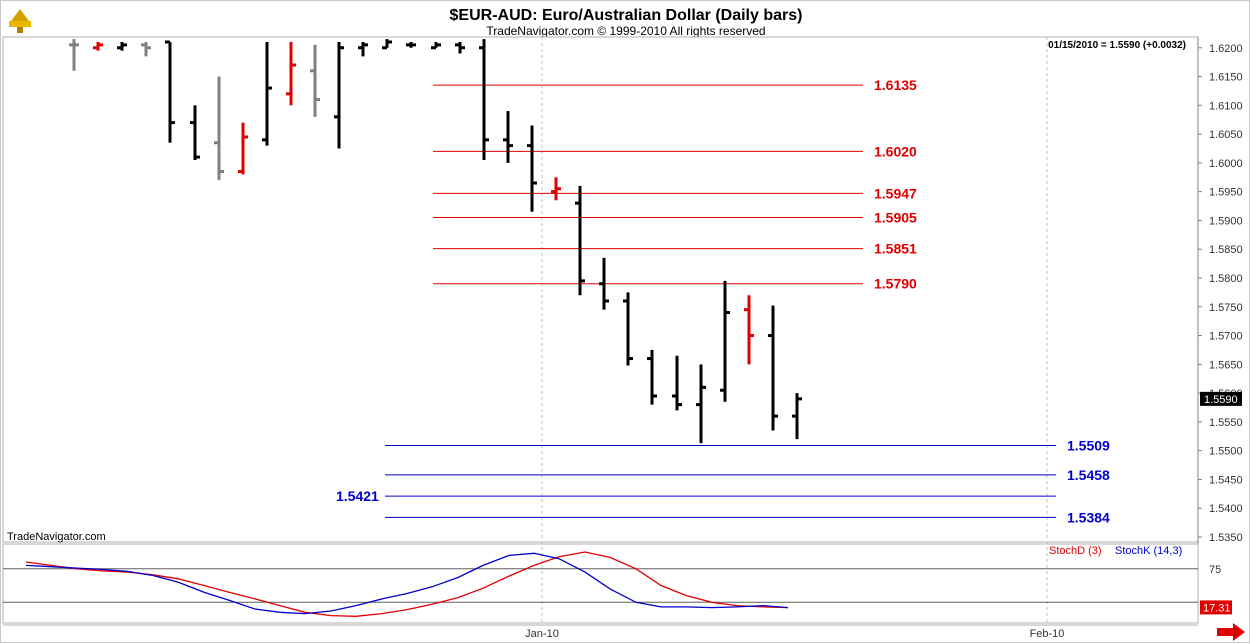  What do you see at coordinates (1226, 279) in the screenshot?
I see `price-tick-label: 1.5800` at bounding box center [1226, 279].